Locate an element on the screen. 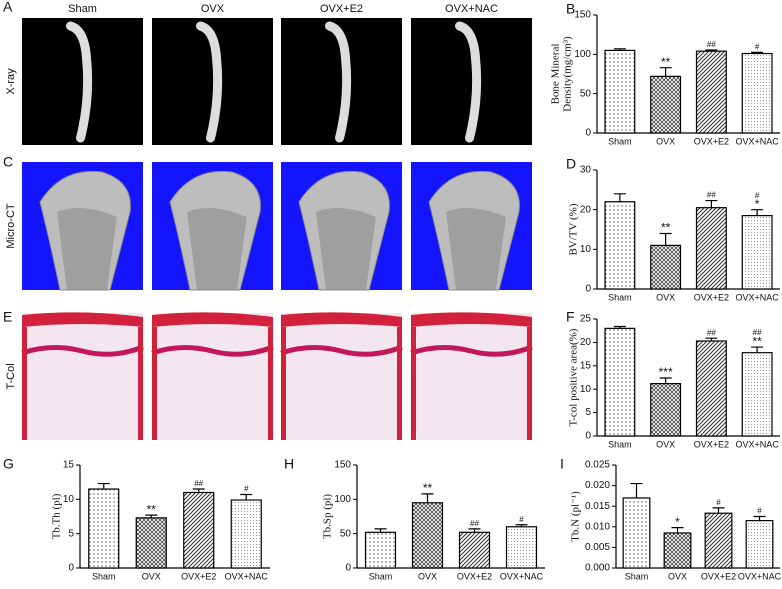 This screenshot has height=589, width=782. significance: *** is located at coordinates (666, 372).